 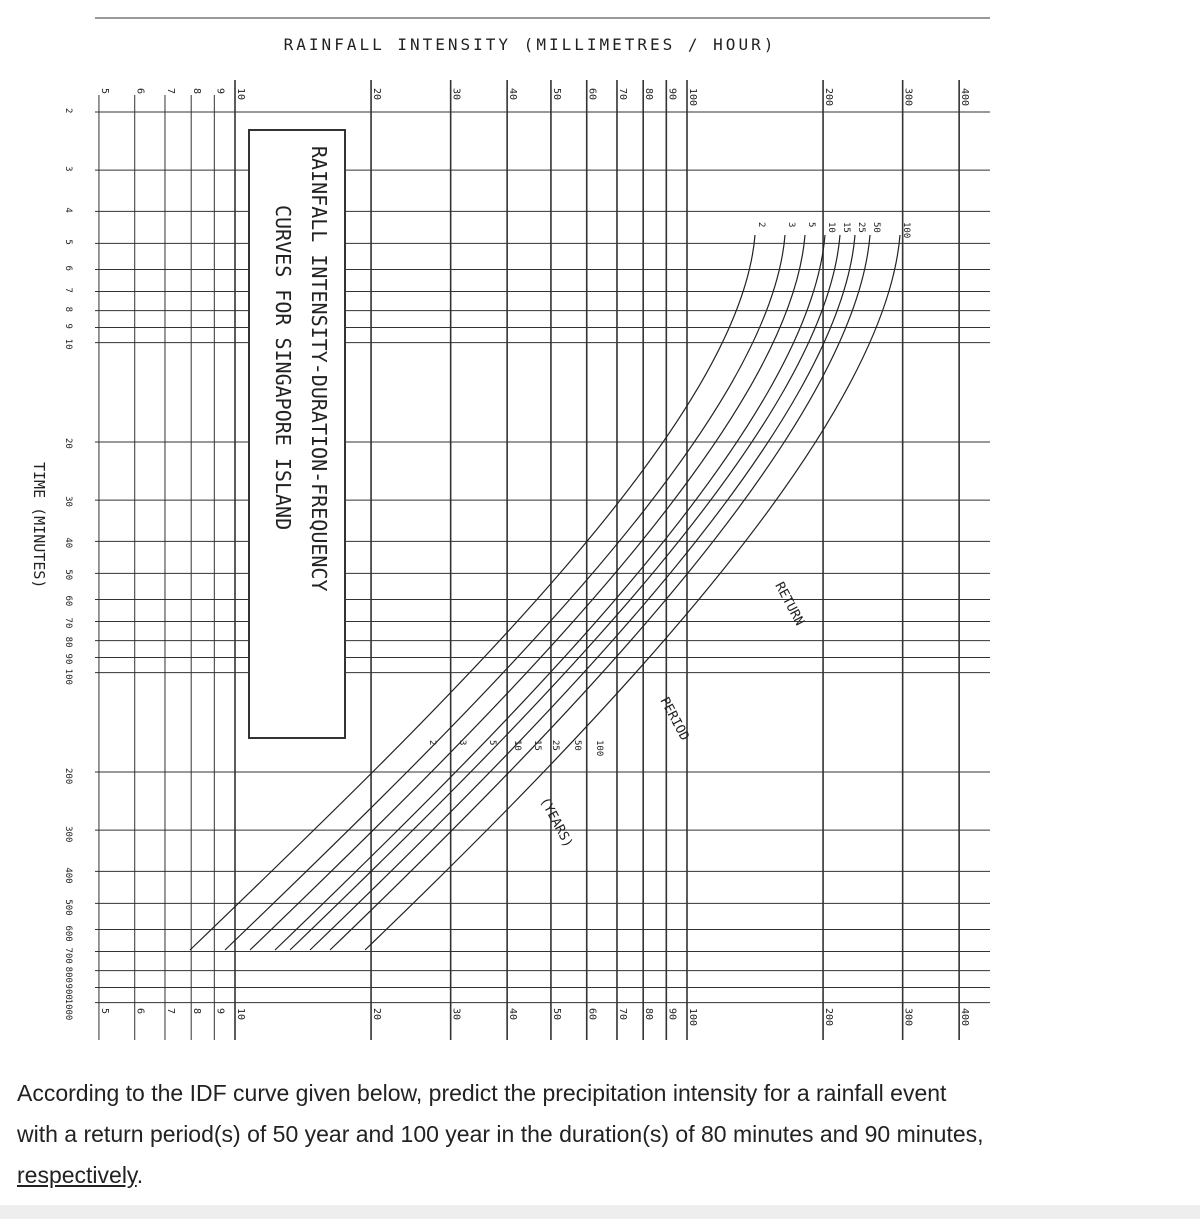 I want to click on time-tick-label: 90, so click(x=68, y=659).